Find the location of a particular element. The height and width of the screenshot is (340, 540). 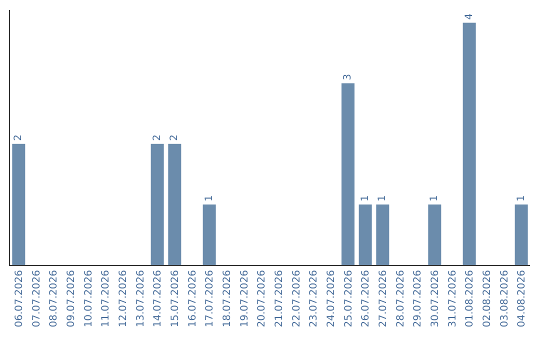

x-tick-label: 14.07.2026 is located at coordinates (158, 299).